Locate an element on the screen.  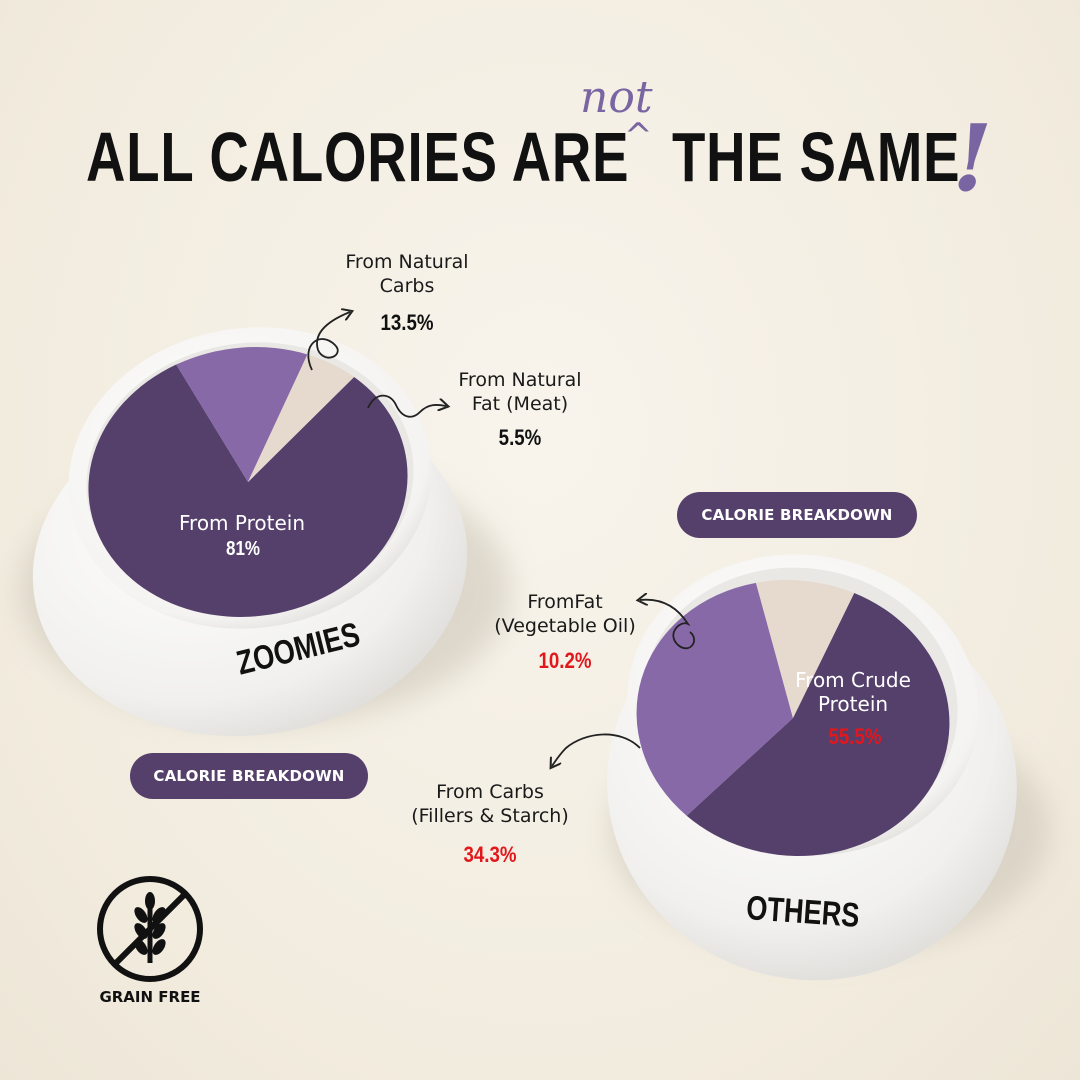
others-carbs-label: From Carbs (Fillers & Starch) is located at coordinates (490, 804).